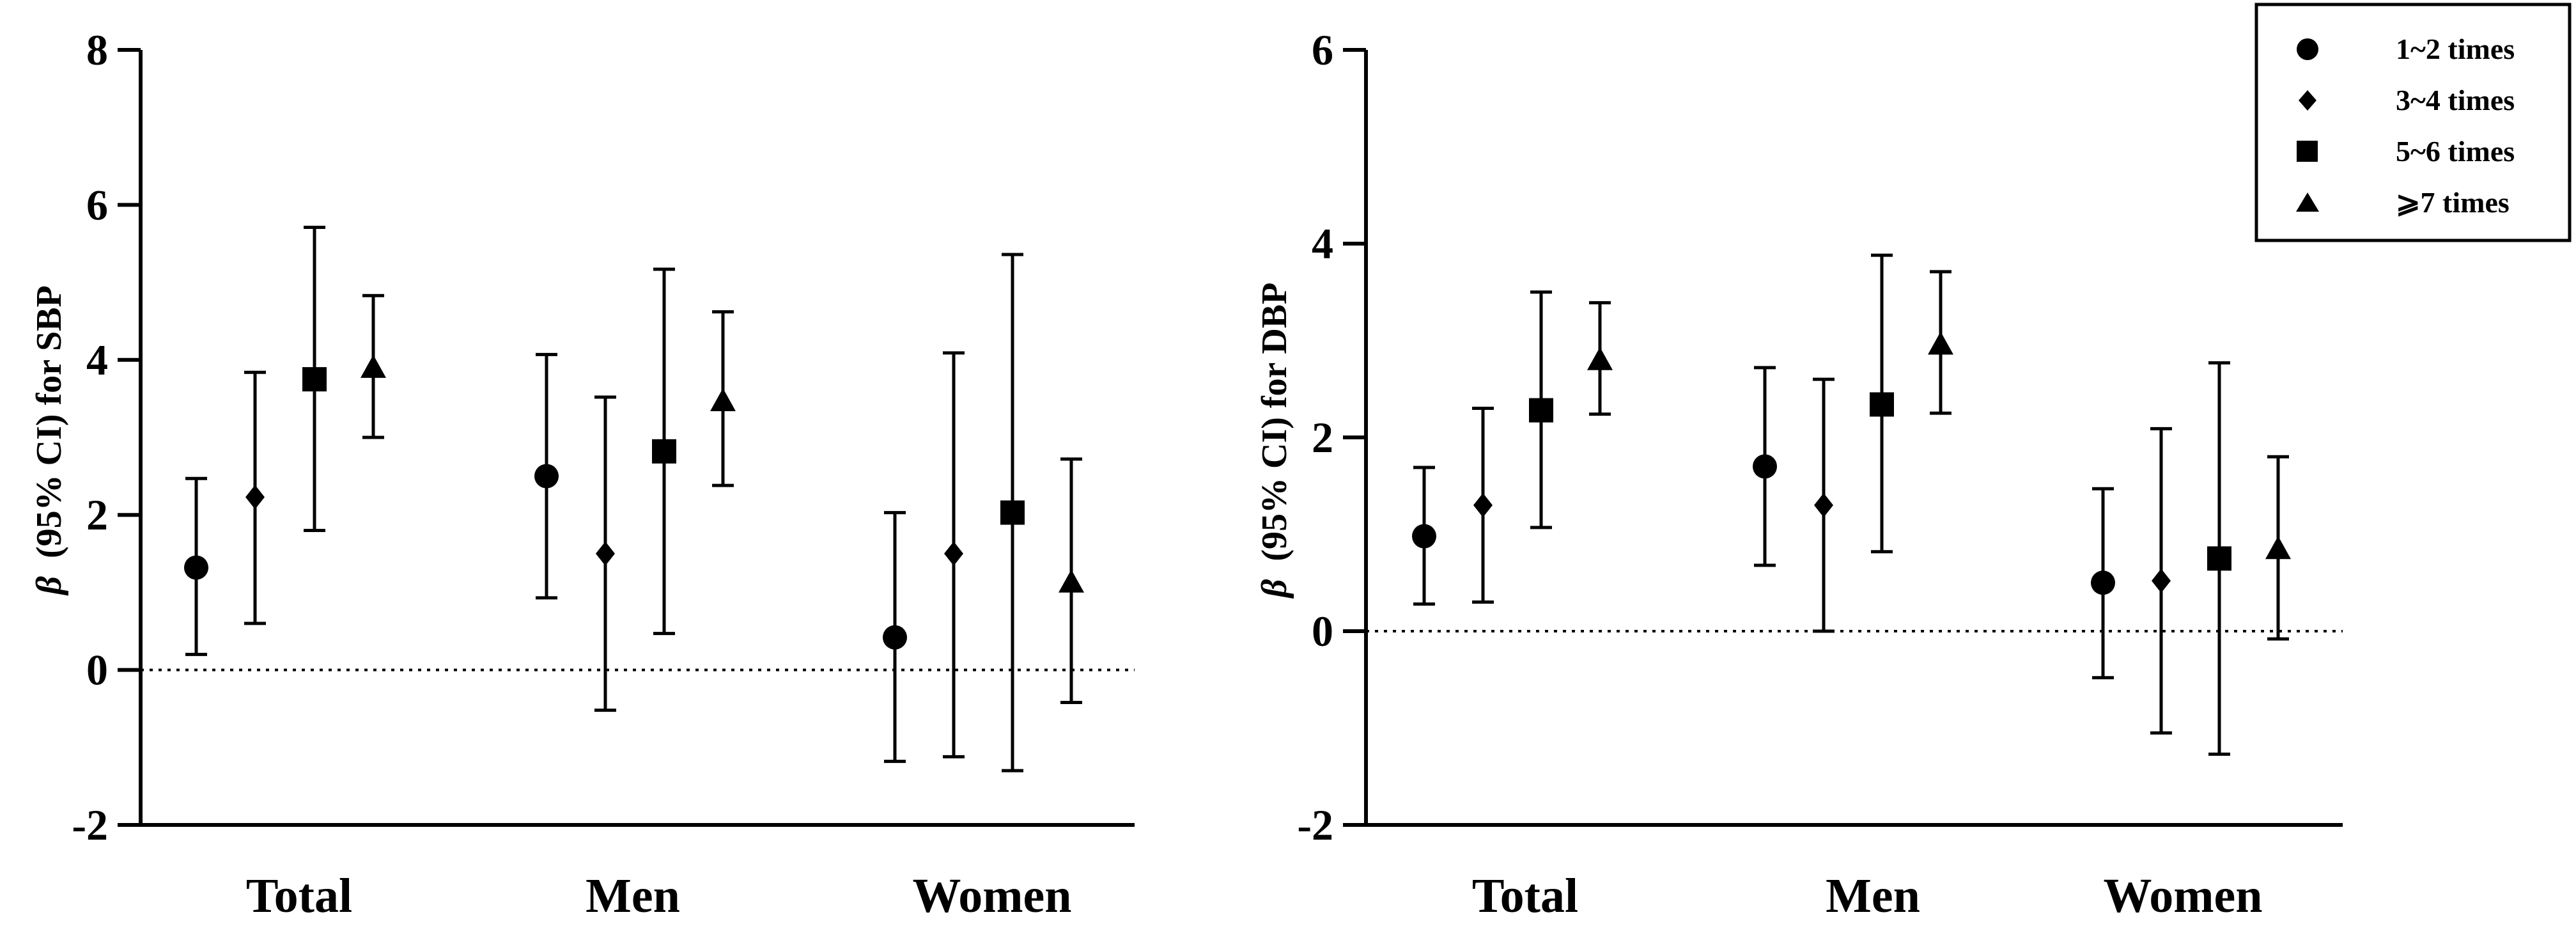 The image size is (2576, 933). Describe the element at coordinates (97, 670) in the screenshot. I see `sbp-y-tick-label: 0` at that location.